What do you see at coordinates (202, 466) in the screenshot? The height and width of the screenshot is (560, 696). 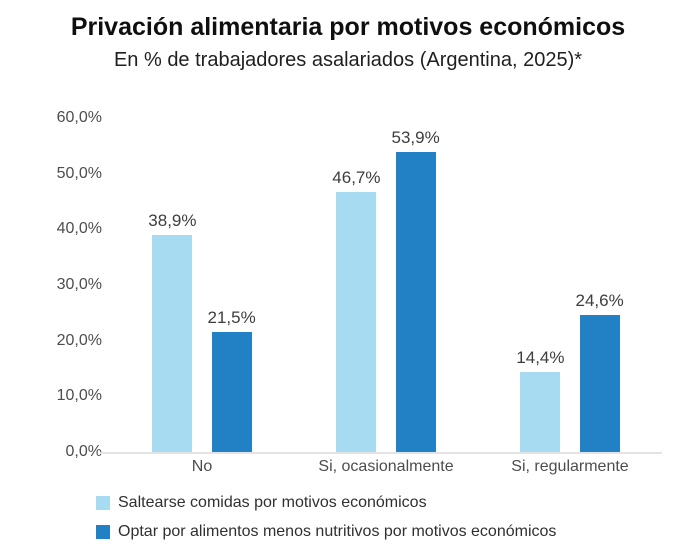 I see `x-axis-category-label: No` at bounding box center [202, 466].